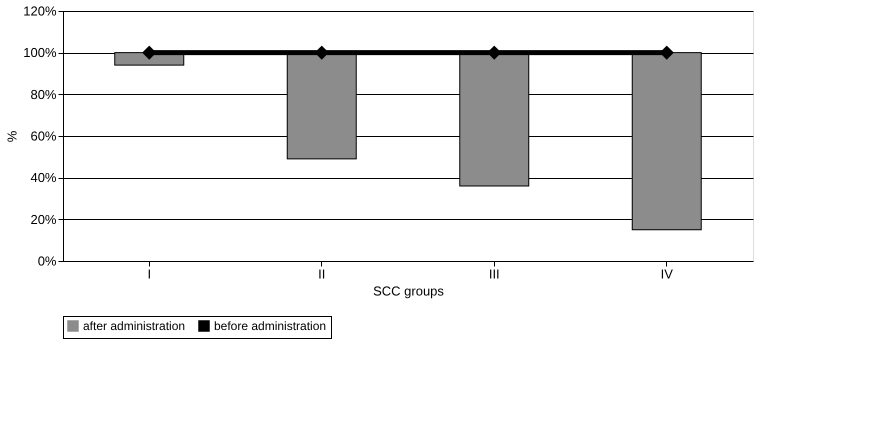  I want to click on y-tick-label: 100%, so click(40, 52).